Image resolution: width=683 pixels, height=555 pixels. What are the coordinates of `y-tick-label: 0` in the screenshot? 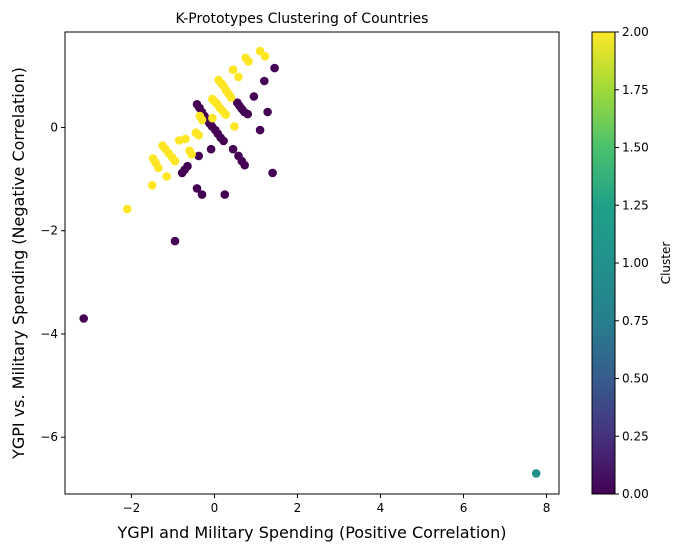 It's located at (54, 127).